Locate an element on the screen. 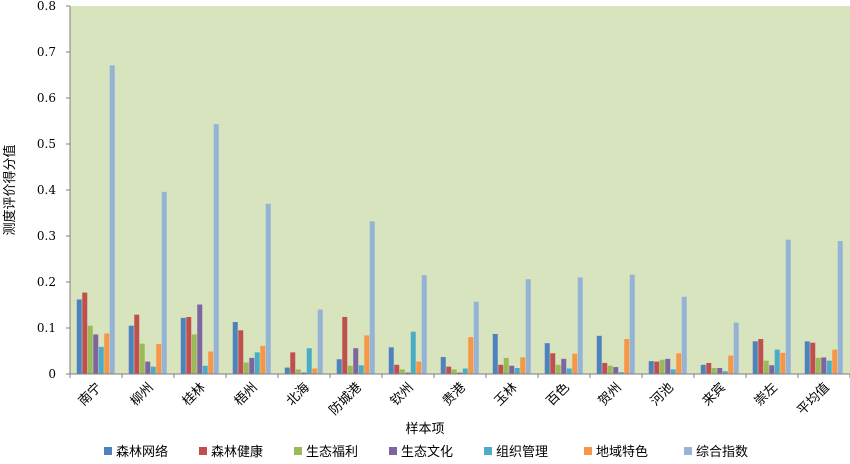 Image resolution: width=850 pixels, height=464 pixels. category-label: 崇左 is located at coordinates (766, 394).